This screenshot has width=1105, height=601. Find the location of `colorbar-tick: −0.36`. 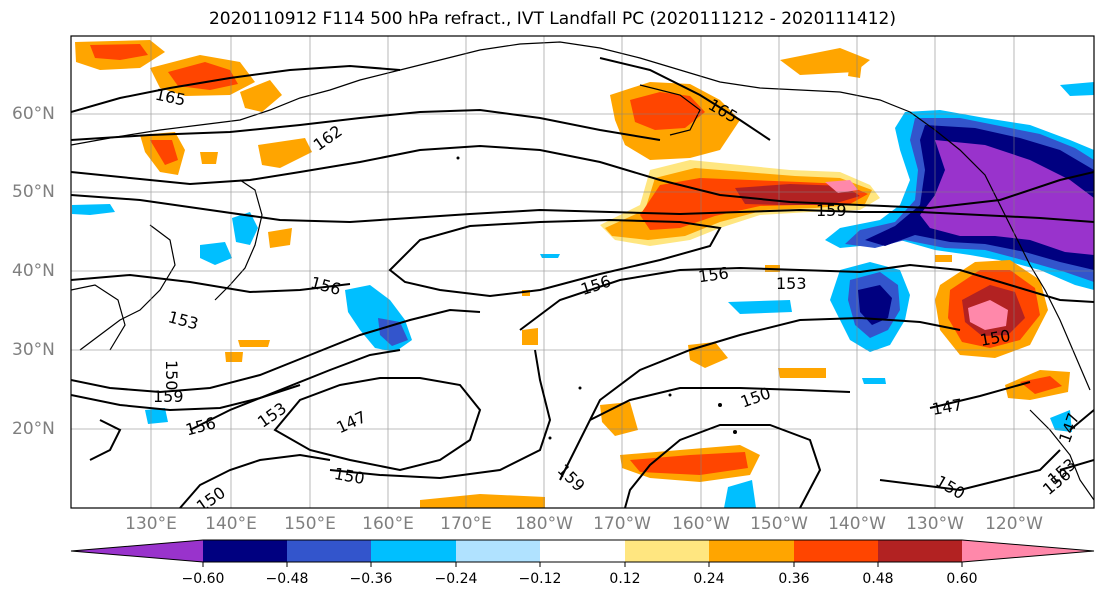

colorbar-tick: −0.36 is located at coordinates (371, 579).